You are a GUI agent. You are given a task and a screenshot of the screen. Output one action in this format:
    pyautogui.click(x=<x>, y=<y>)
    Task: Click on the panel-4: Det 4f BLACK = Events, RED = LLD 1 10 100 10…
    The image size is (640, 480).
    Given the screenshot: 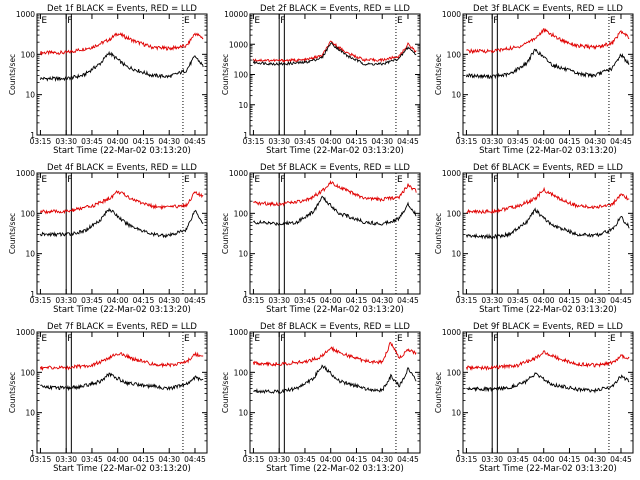 What is the action you would take?
    pyautogui.click(x=108, y=239)
    